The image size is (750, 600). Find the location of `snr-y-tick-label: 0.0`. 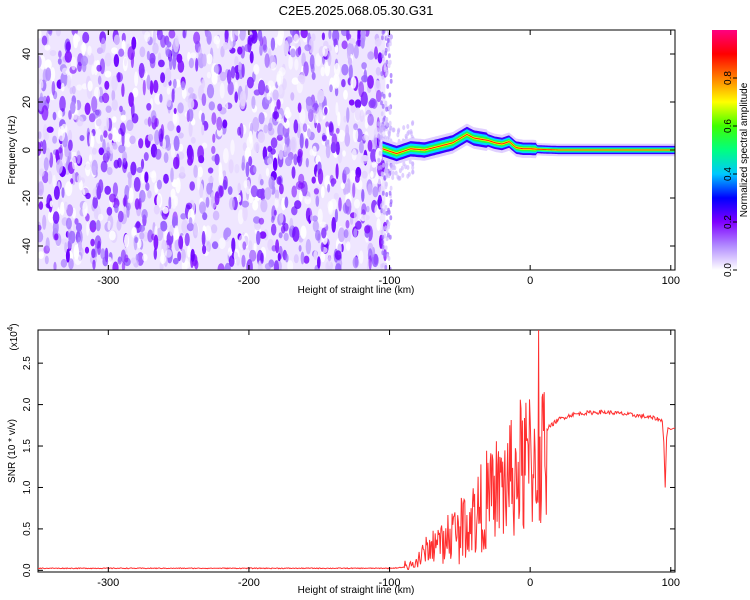

snr-y-tick-label: 0.0 is located at coordinates (27, 570).